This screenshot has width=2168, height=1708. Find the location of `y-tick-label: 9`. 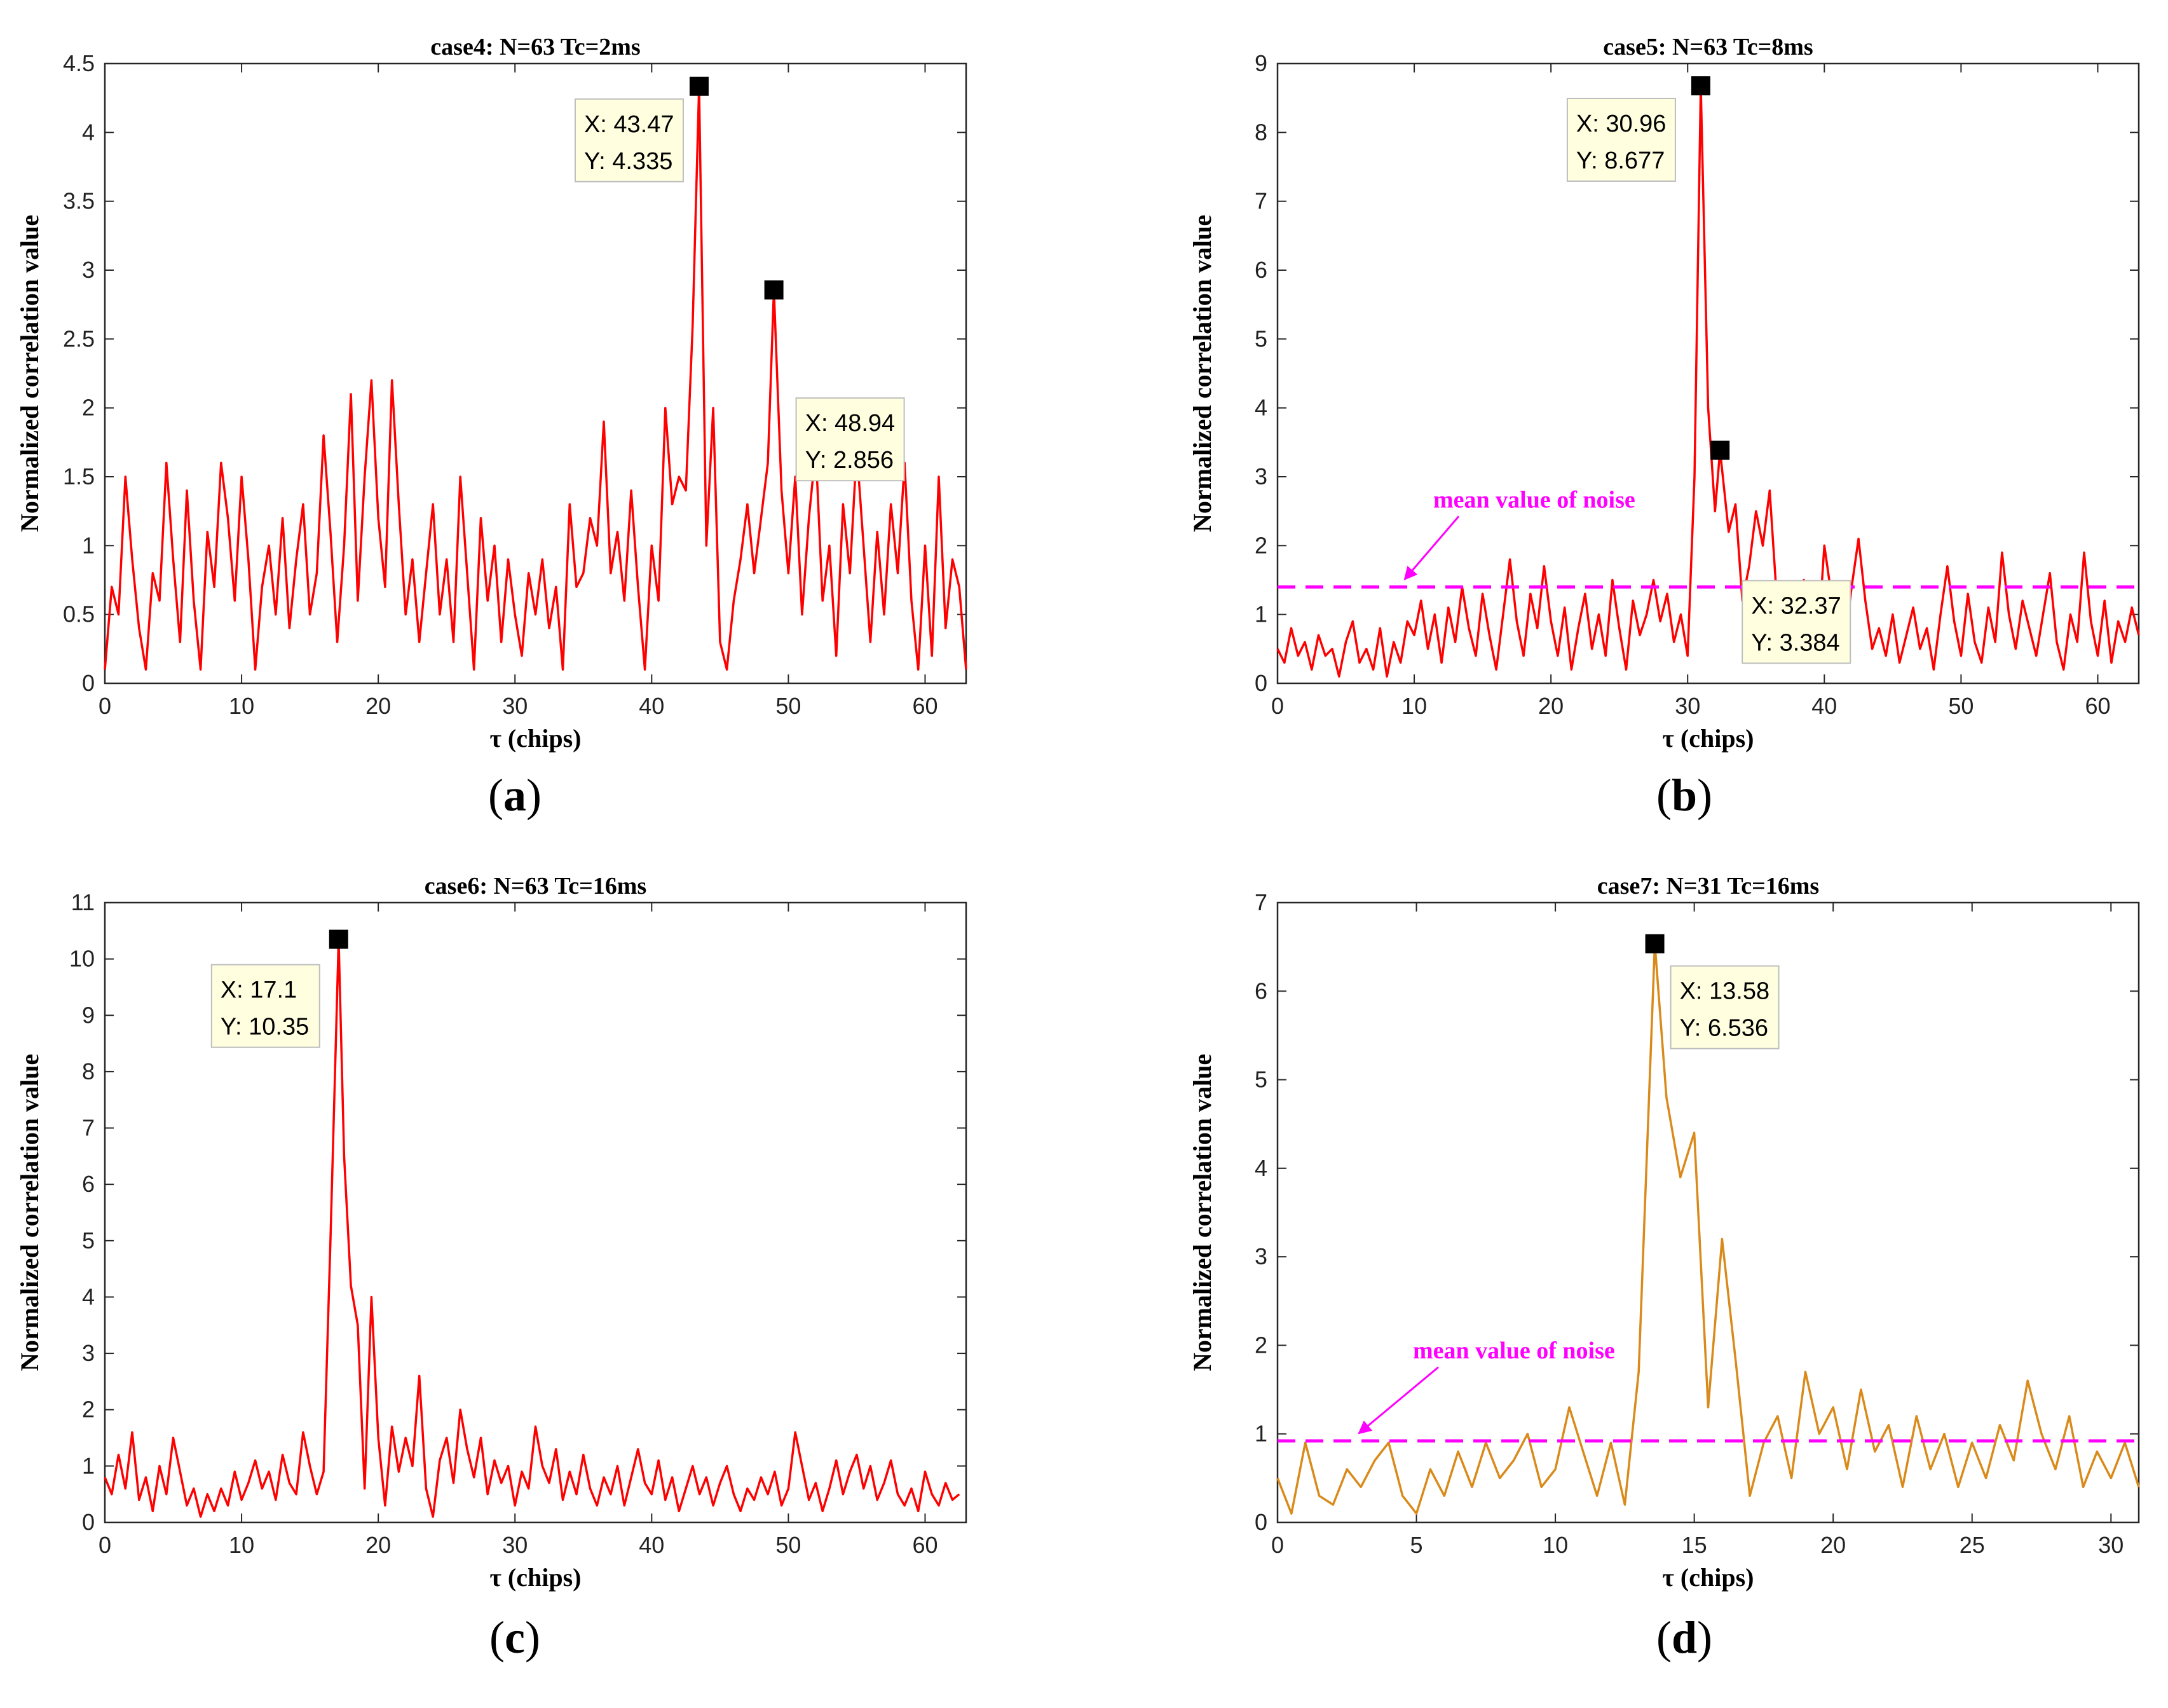

y-tick-label: 9 is located at coordinates (88, 1015).